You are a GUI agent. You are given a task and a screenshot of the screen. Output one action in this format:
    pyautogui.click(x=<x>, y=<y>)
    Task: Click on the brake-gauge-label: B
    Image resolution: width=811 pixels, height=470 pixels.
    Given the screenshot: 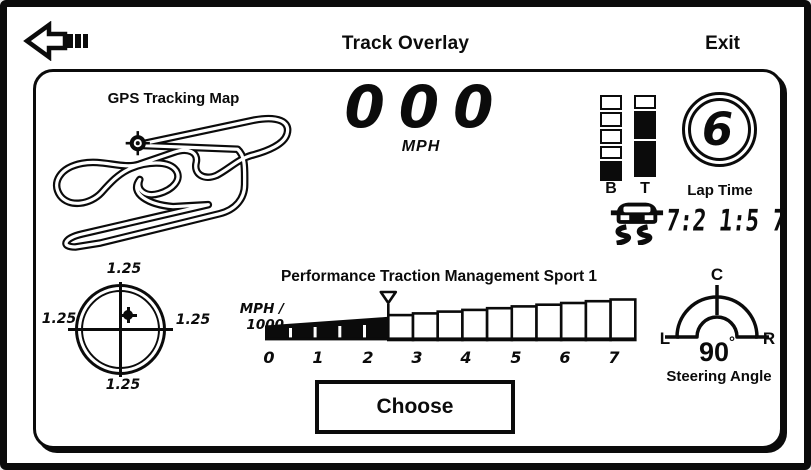 What is the action you would take?
    pyautogui.click(x=611, y=188)
    